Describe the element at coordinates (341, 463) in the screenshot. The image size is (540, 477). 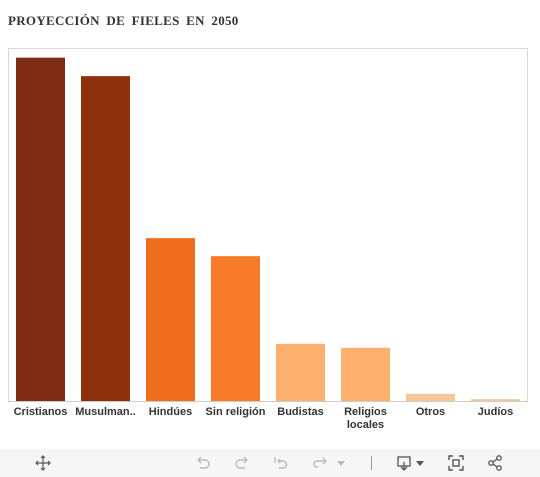
I see `dropdown-icon` at that location.